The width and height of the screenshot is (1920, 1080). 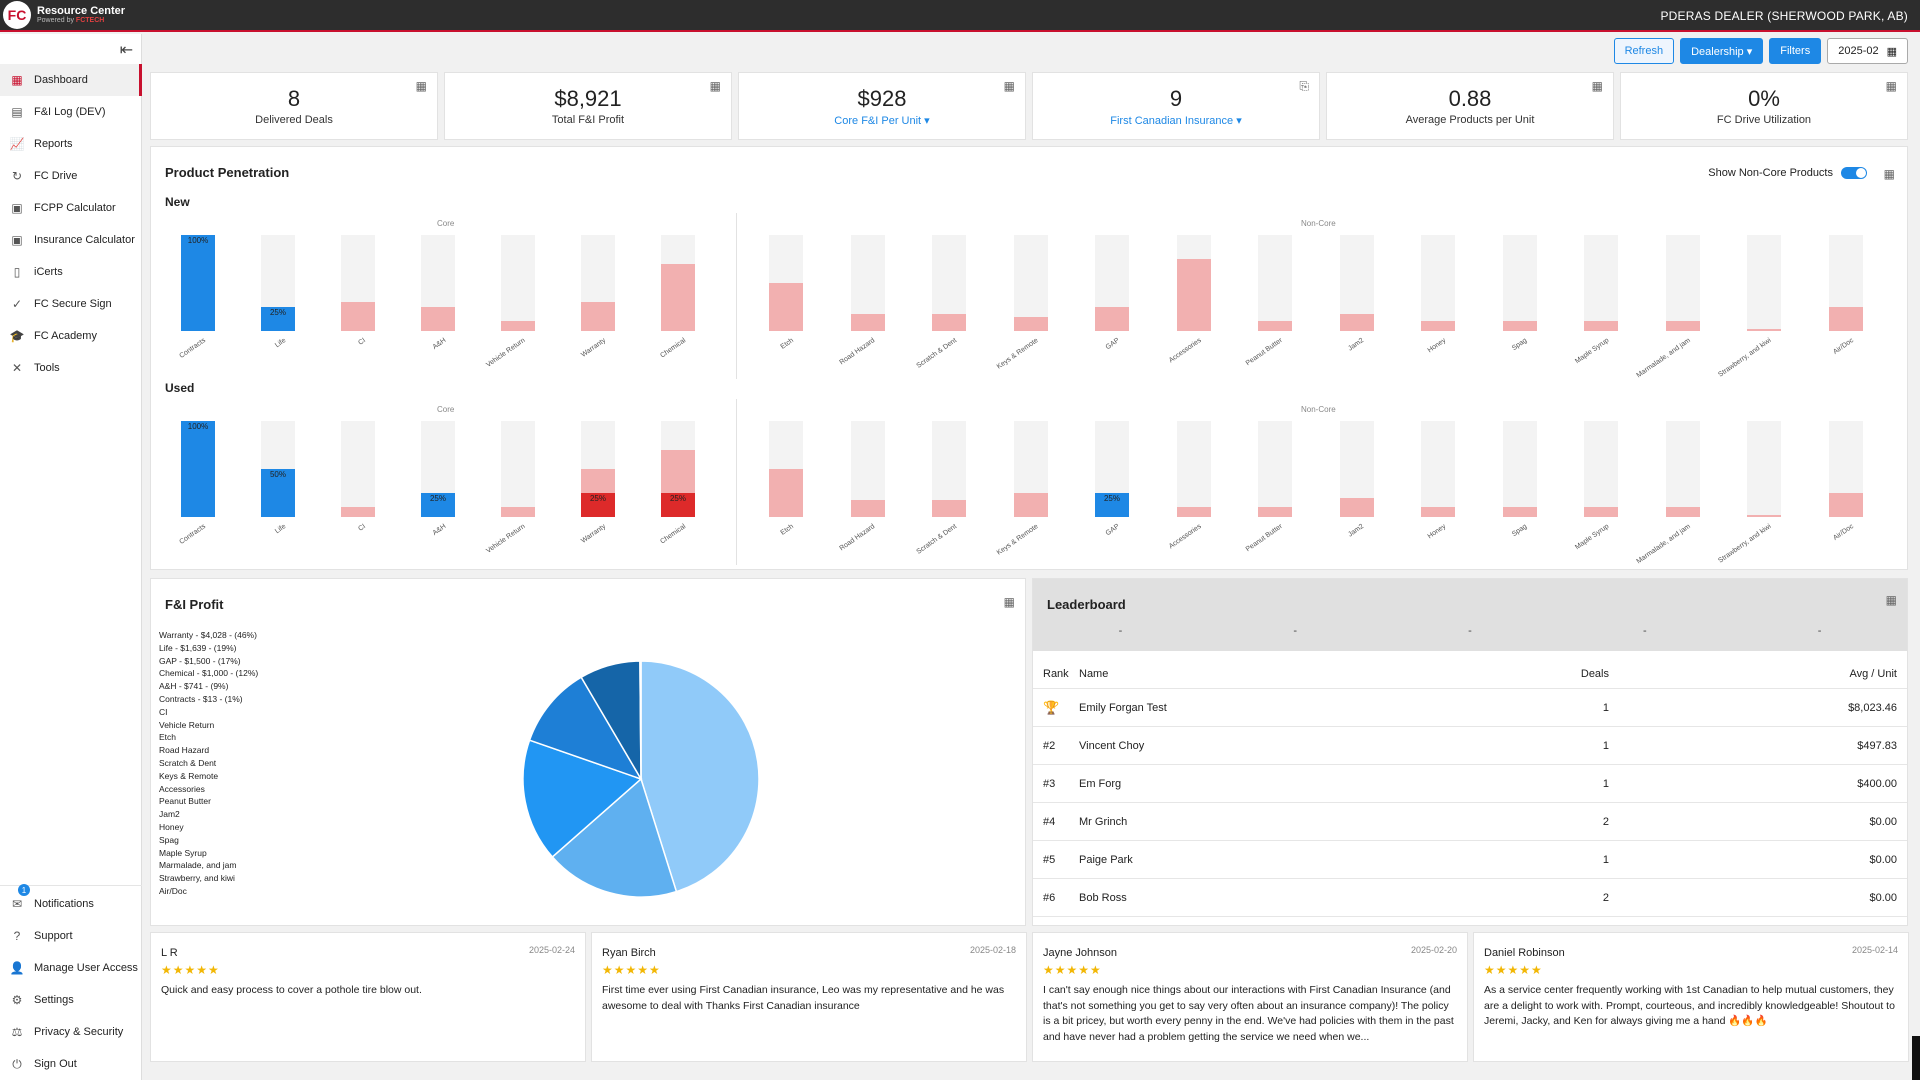 I want to click on penetration-bar-road-hazard, so click(x=867, y=469).